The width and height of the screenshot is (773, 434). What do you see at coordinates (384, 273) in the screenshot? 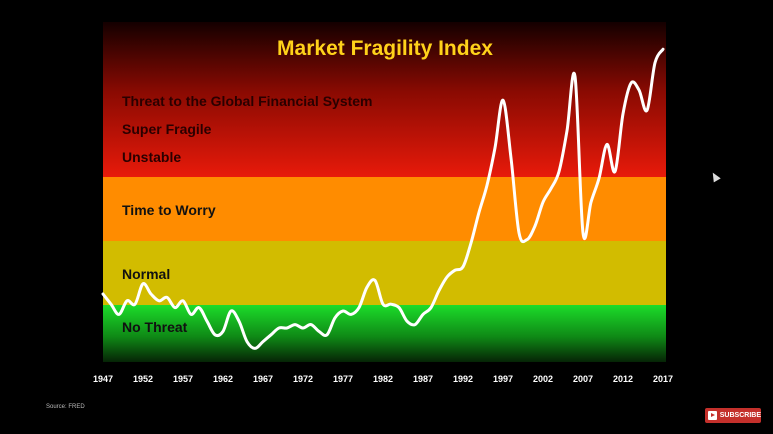
I see `zone-normal` at bounding box center [384, 273].